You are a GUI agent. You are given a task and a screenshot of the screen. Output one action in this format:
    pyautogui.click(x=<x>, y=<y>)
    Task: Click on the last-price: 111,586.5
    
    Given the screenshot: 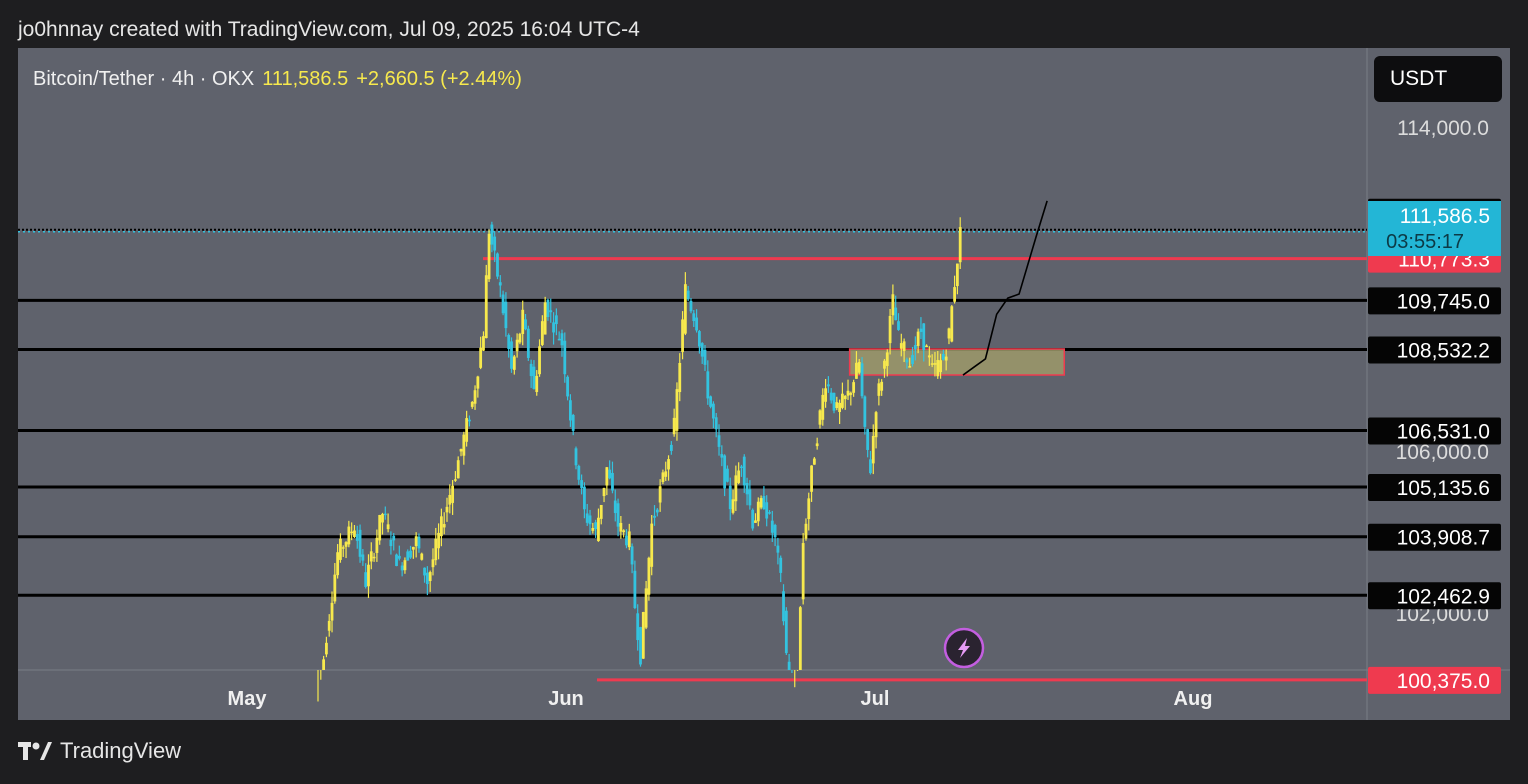 What is the action you would take?
    pyautogui.click(x=305, y=79)
    